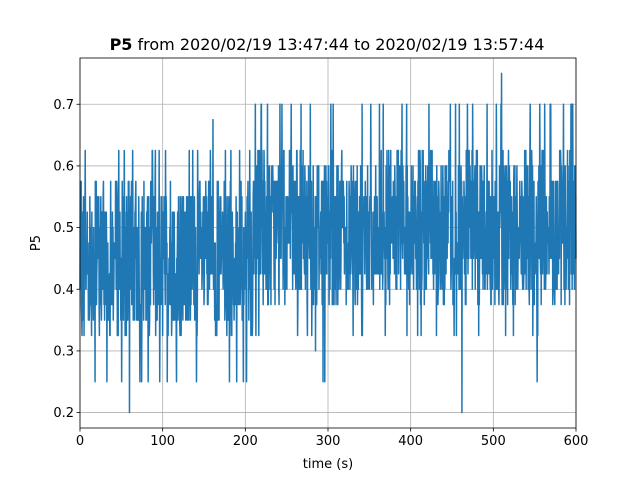 This screenshot has height=480, width=640. Describe the element at coordinates (328, 464) in the screenshot. I see `x-axis-label: time (s)` at that location.